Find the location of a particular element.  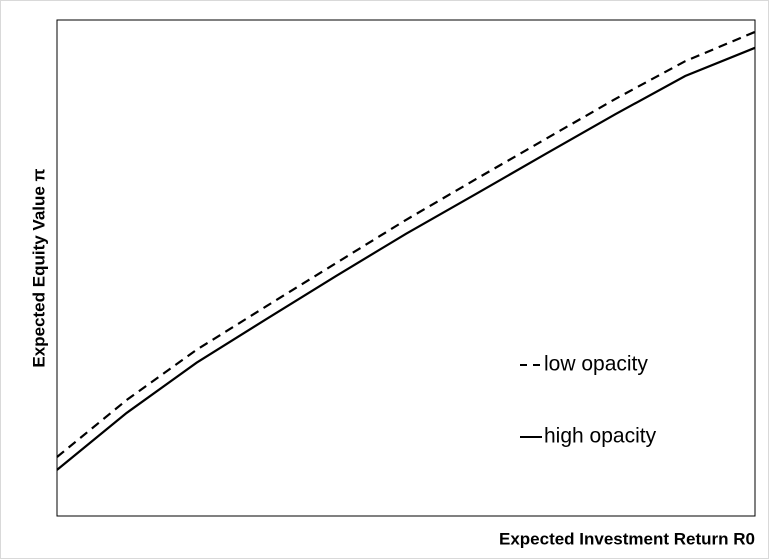

x-axis-title: Expected Investment Return R0 is located at coordinates (627, 538).